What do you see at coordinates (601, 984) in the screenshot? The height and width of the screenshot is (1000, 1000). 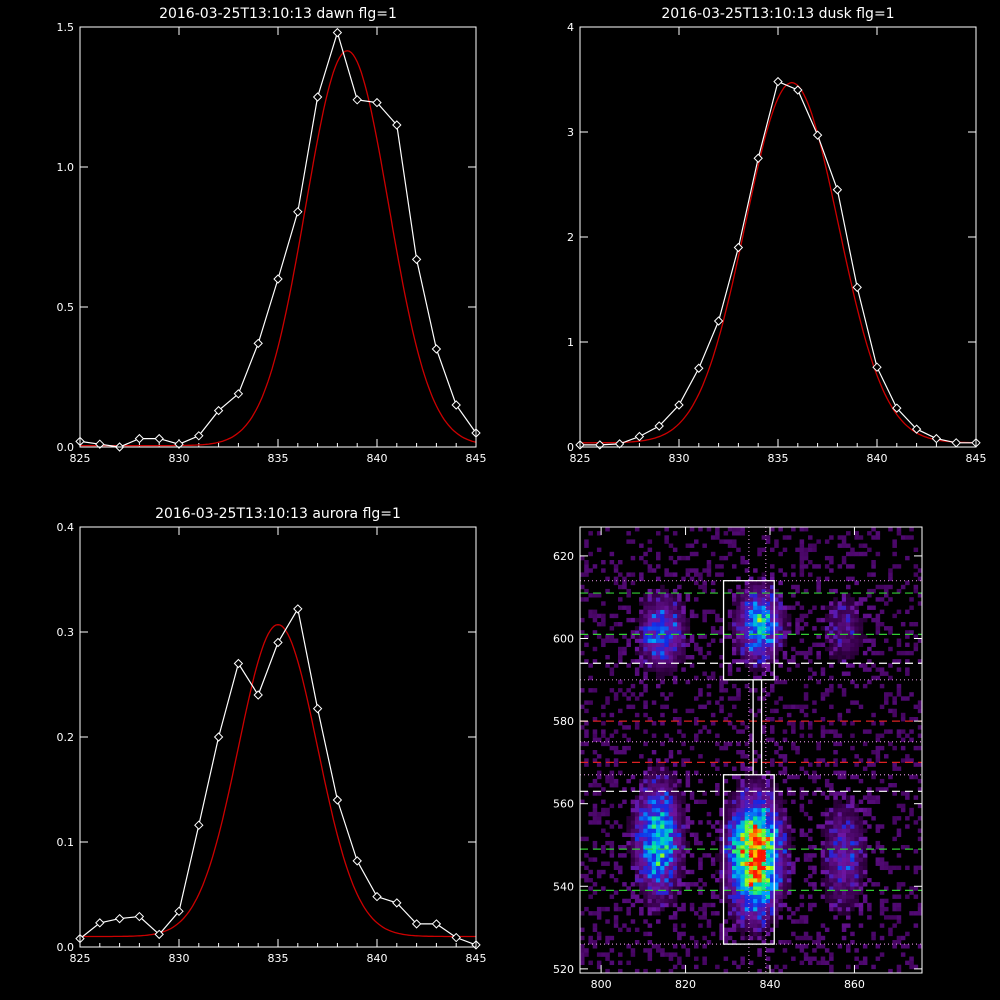 I see `x-tick-label: 800` at bounding box center [601, 984].